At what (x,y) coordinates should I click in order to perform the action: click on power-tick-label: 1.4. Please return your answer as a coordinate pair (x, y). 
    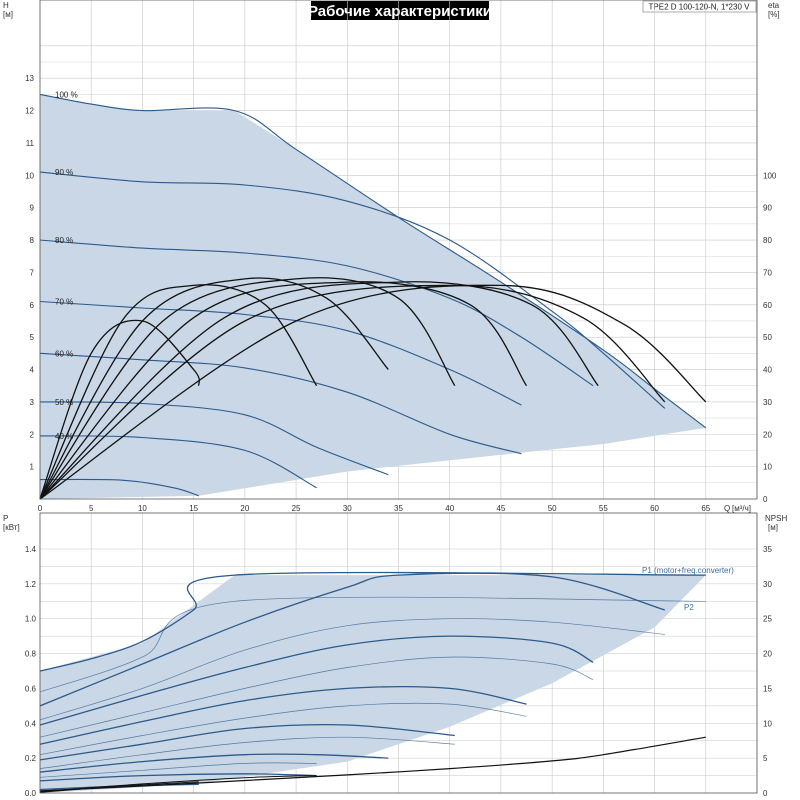
    Looking at the image, I should click on (31, 549).